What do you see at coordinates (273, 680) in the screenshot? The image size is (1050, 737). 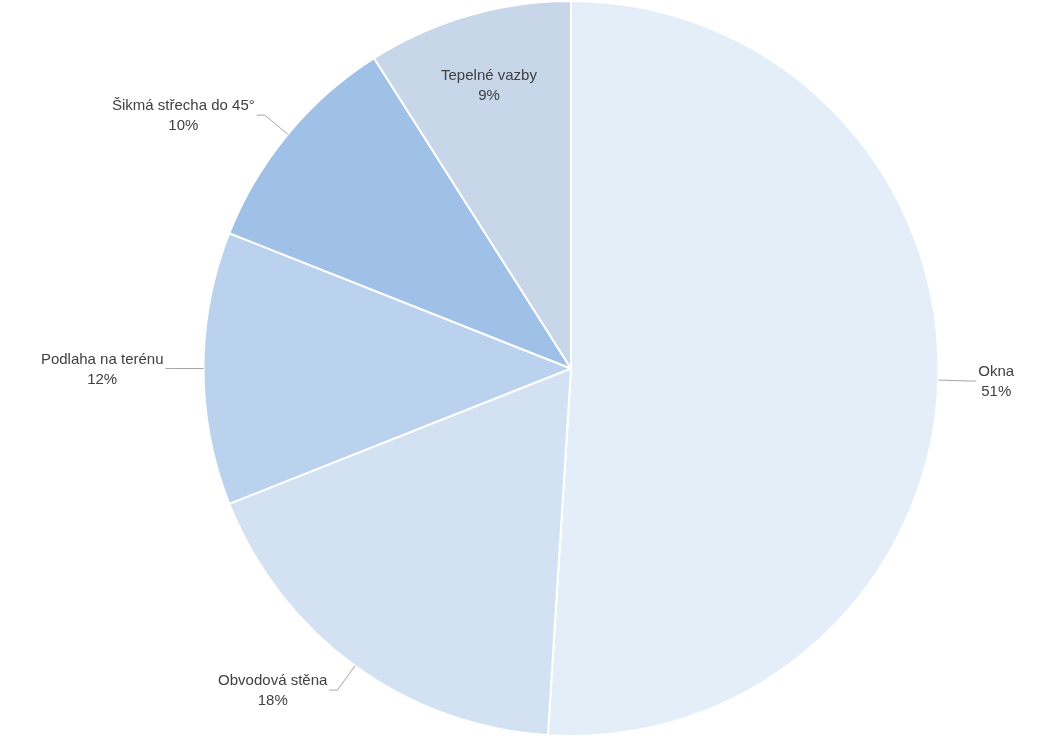 I see `slice-label: Obvodová stěna` at bounding box center [273, 680].